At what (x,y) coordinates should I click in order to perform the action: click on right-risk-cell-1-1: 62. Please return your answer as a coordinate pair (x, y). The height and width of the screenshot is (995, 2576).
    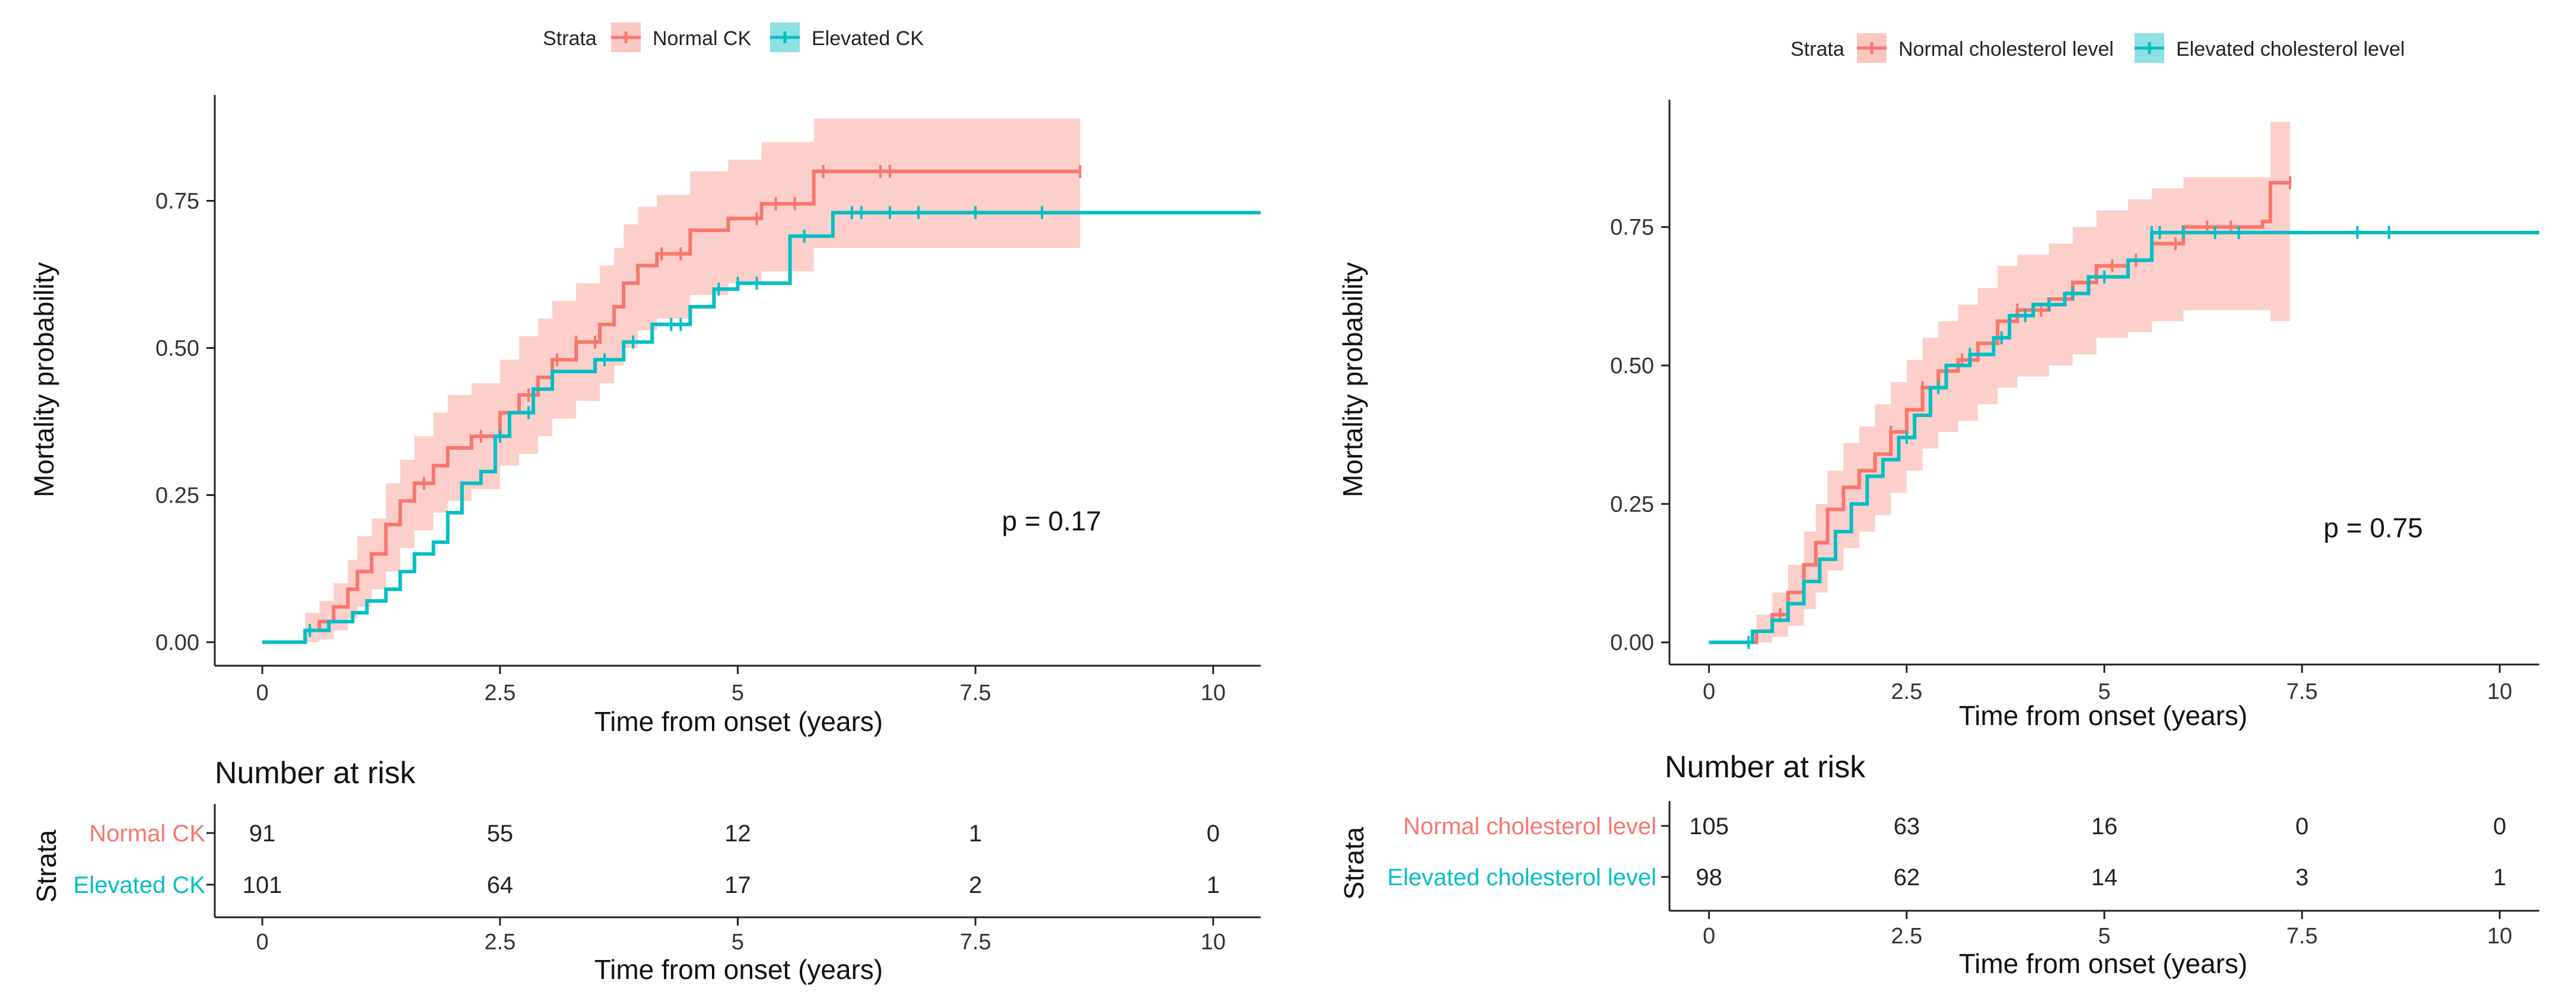
    Looking at the image, I should click on (1907, 877).